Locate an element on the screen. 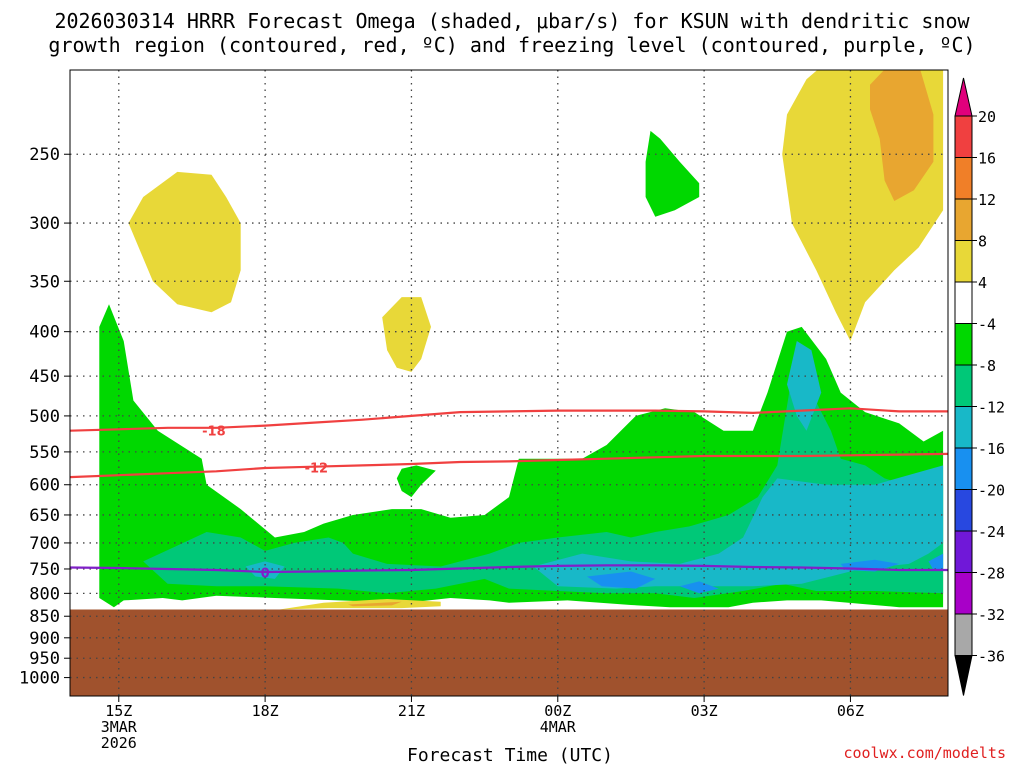 Image resolution: width=1024 pixels, height=768 pixels. y-tick-label: 250 is located at coordinates (44, 155).